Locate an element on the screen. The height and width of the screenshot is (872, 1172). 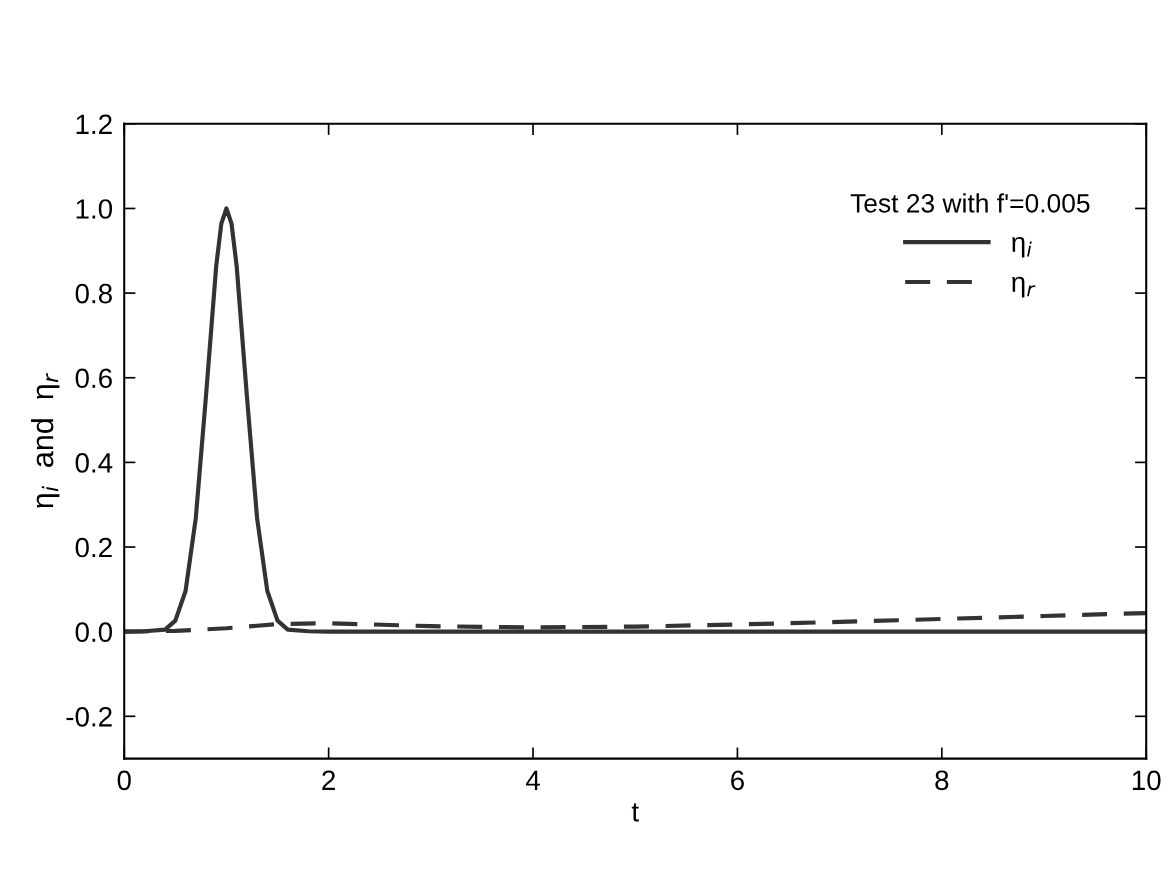
y-tick-label: 1.2 is located at coordinates (94, 124).